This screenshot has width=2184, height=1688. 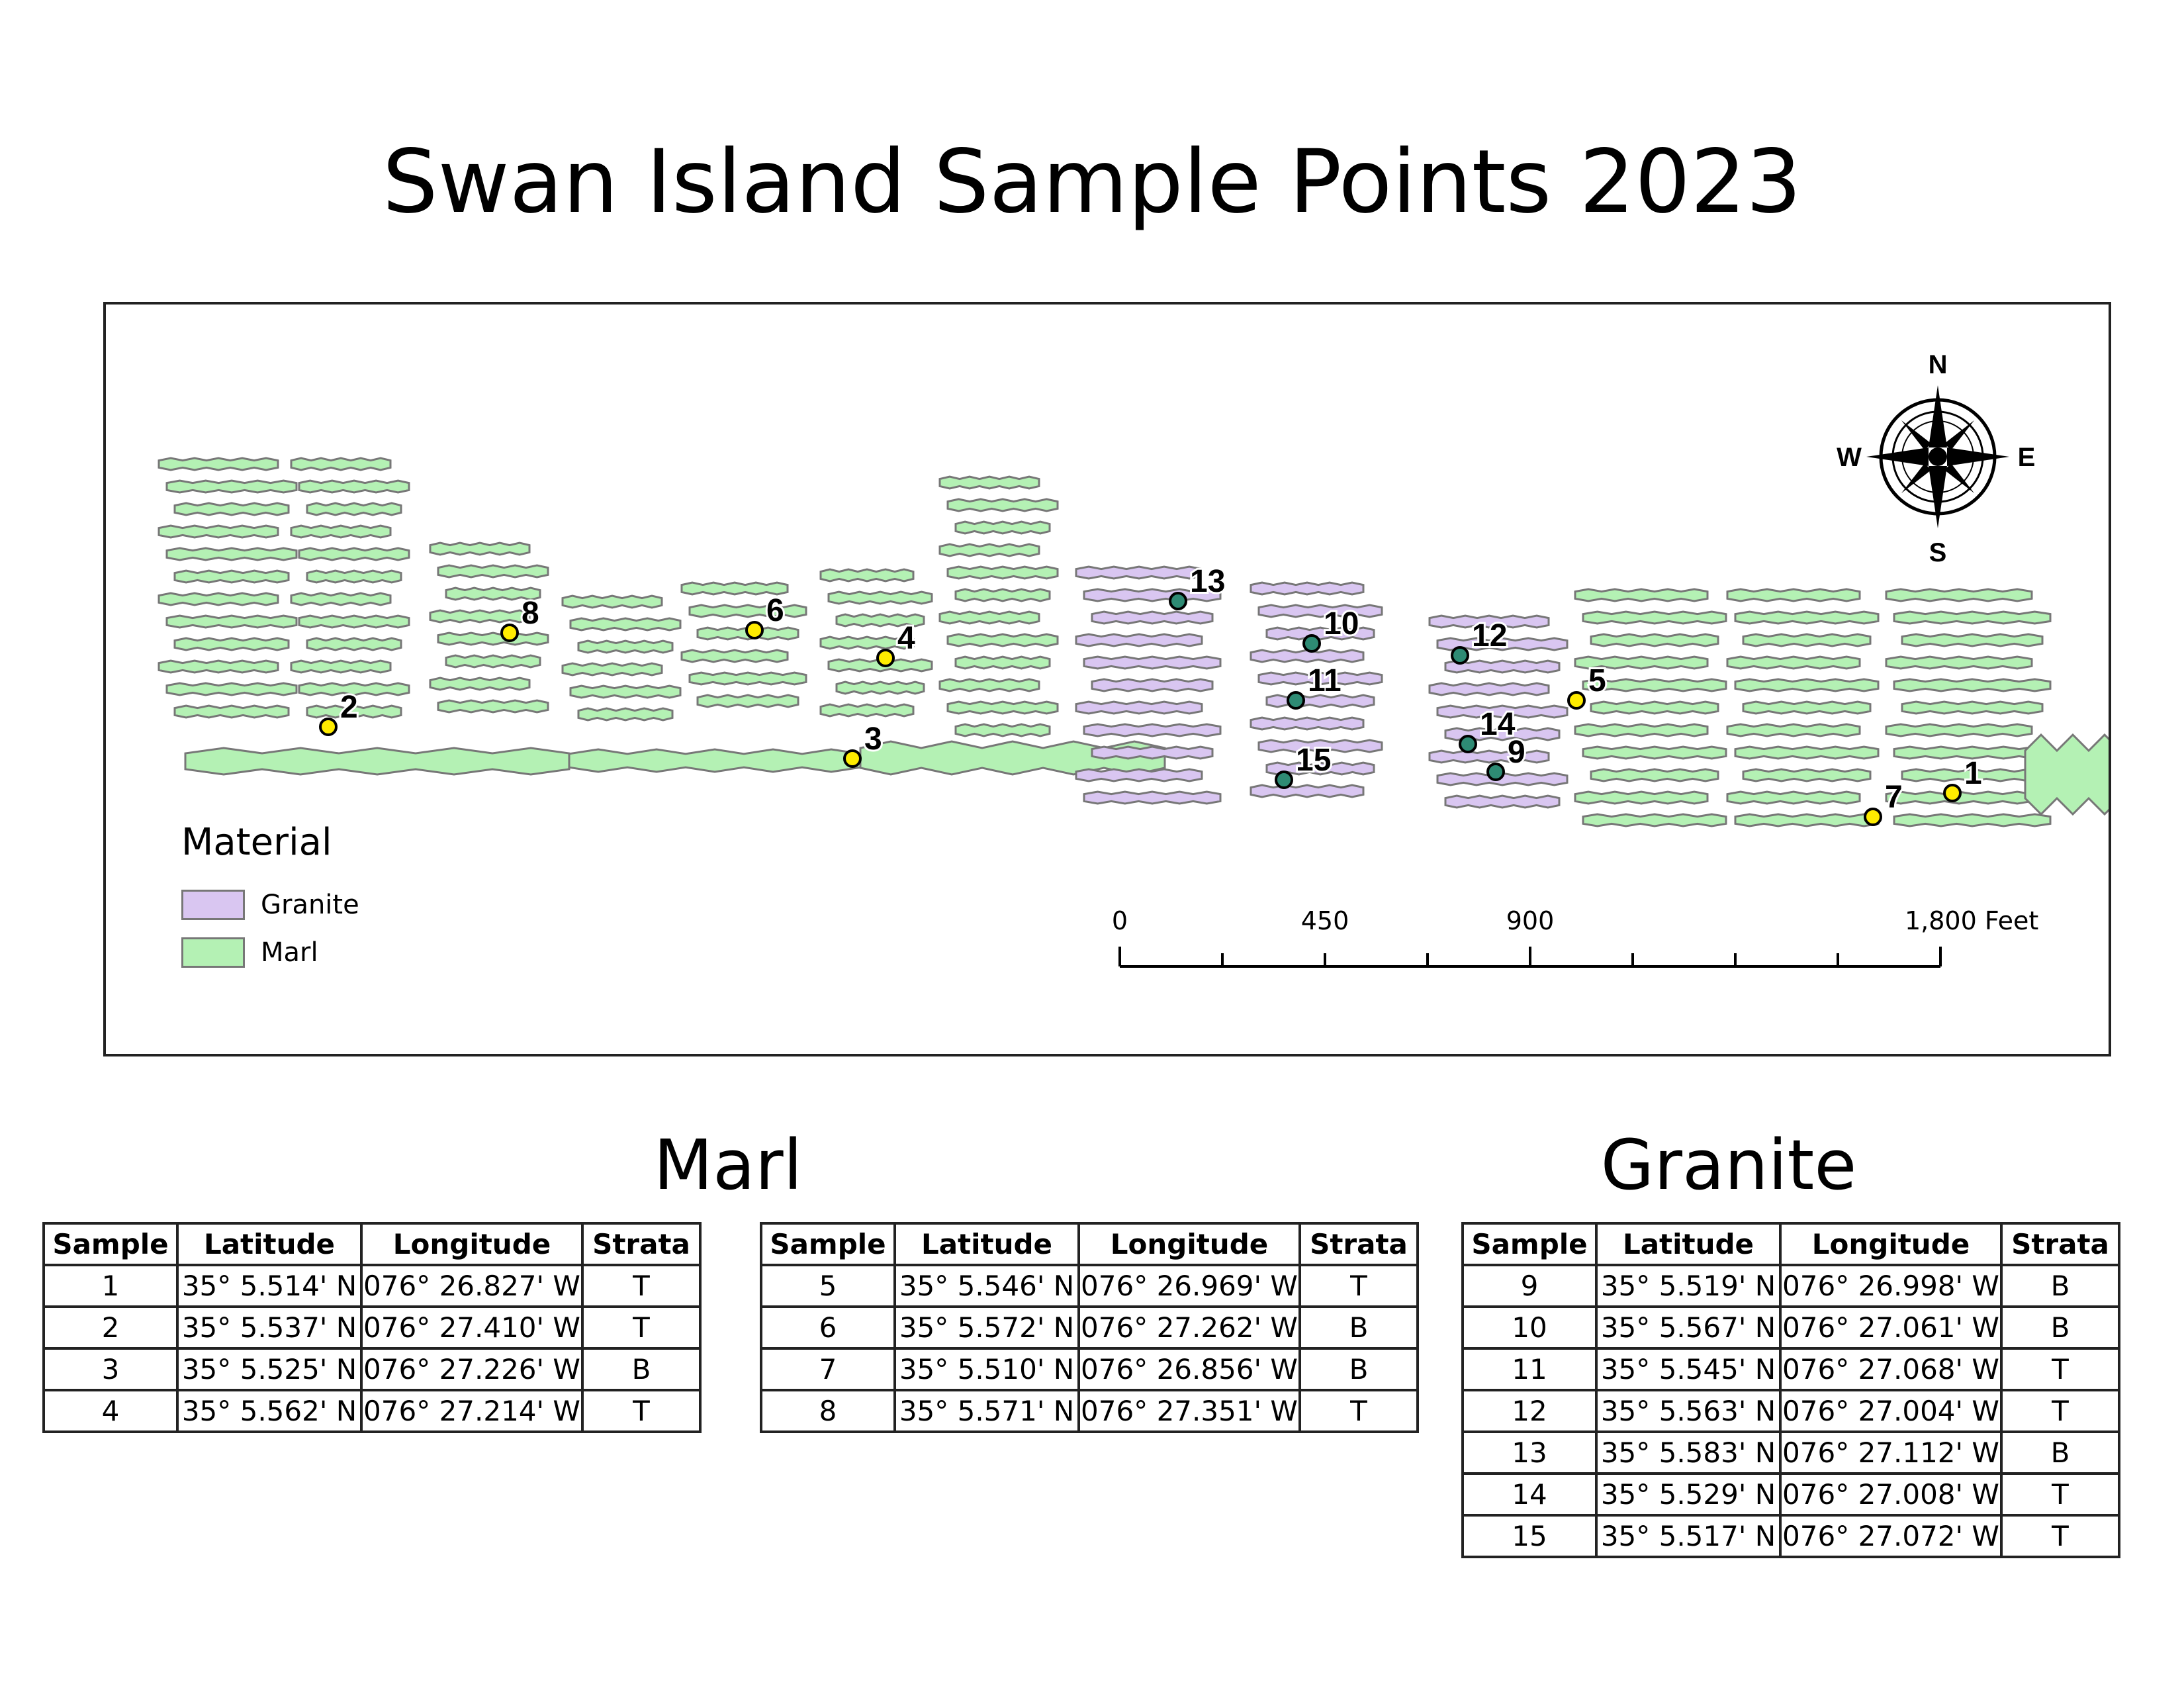 I want to click on table-cell: 076° 27.008' W, so click(x=1891, y=1495).